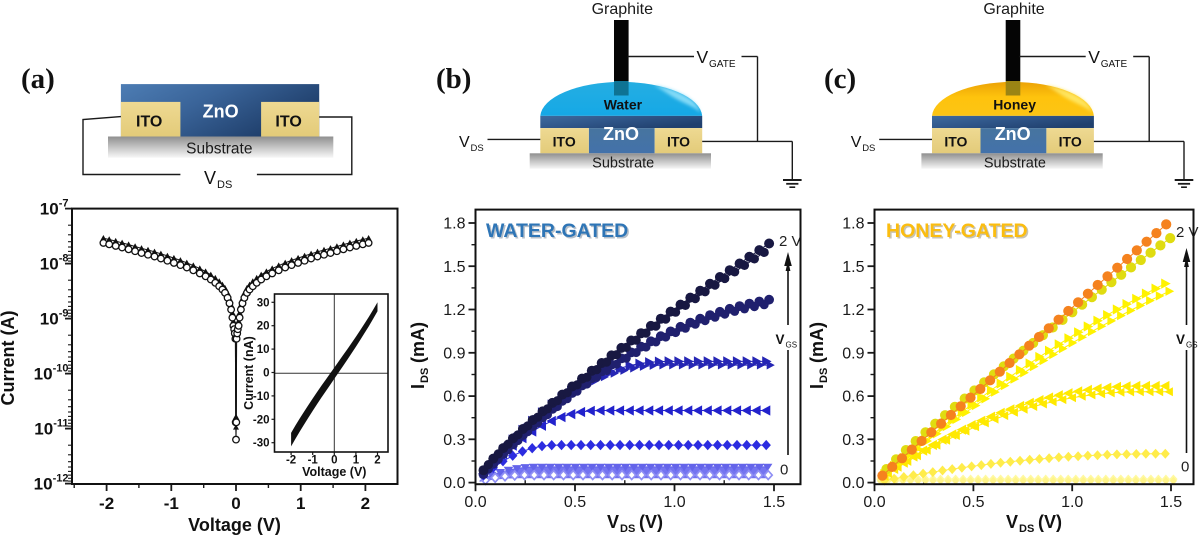  I want to click on svg-text: 30, so click(263, 303).